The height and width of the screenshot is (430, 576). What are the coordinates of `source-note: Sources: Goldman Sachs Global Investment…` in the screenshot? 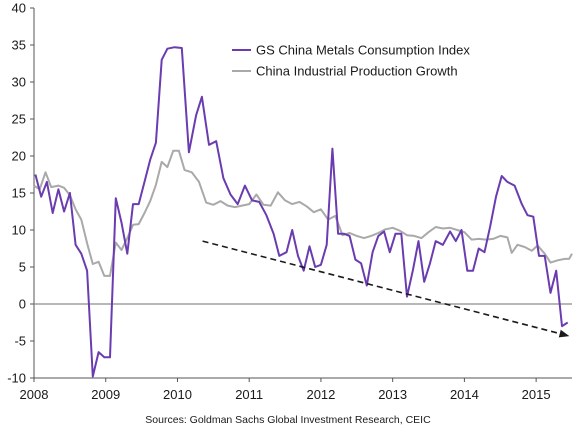 It's located at (288, 420).